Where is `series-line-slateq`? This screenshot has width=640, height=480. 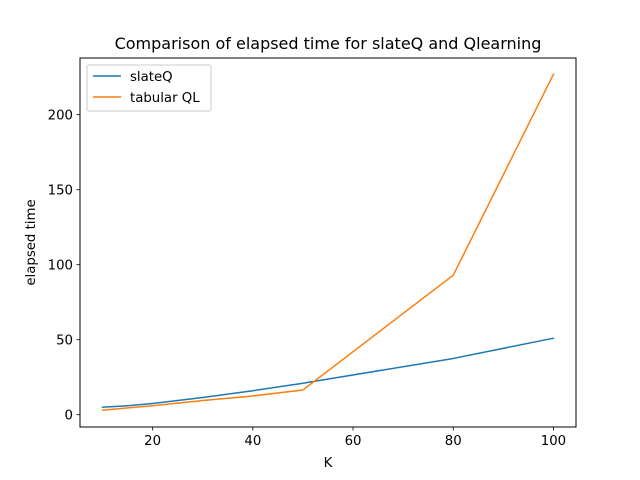 series-line-slateq is located at coordinates (328, 372).